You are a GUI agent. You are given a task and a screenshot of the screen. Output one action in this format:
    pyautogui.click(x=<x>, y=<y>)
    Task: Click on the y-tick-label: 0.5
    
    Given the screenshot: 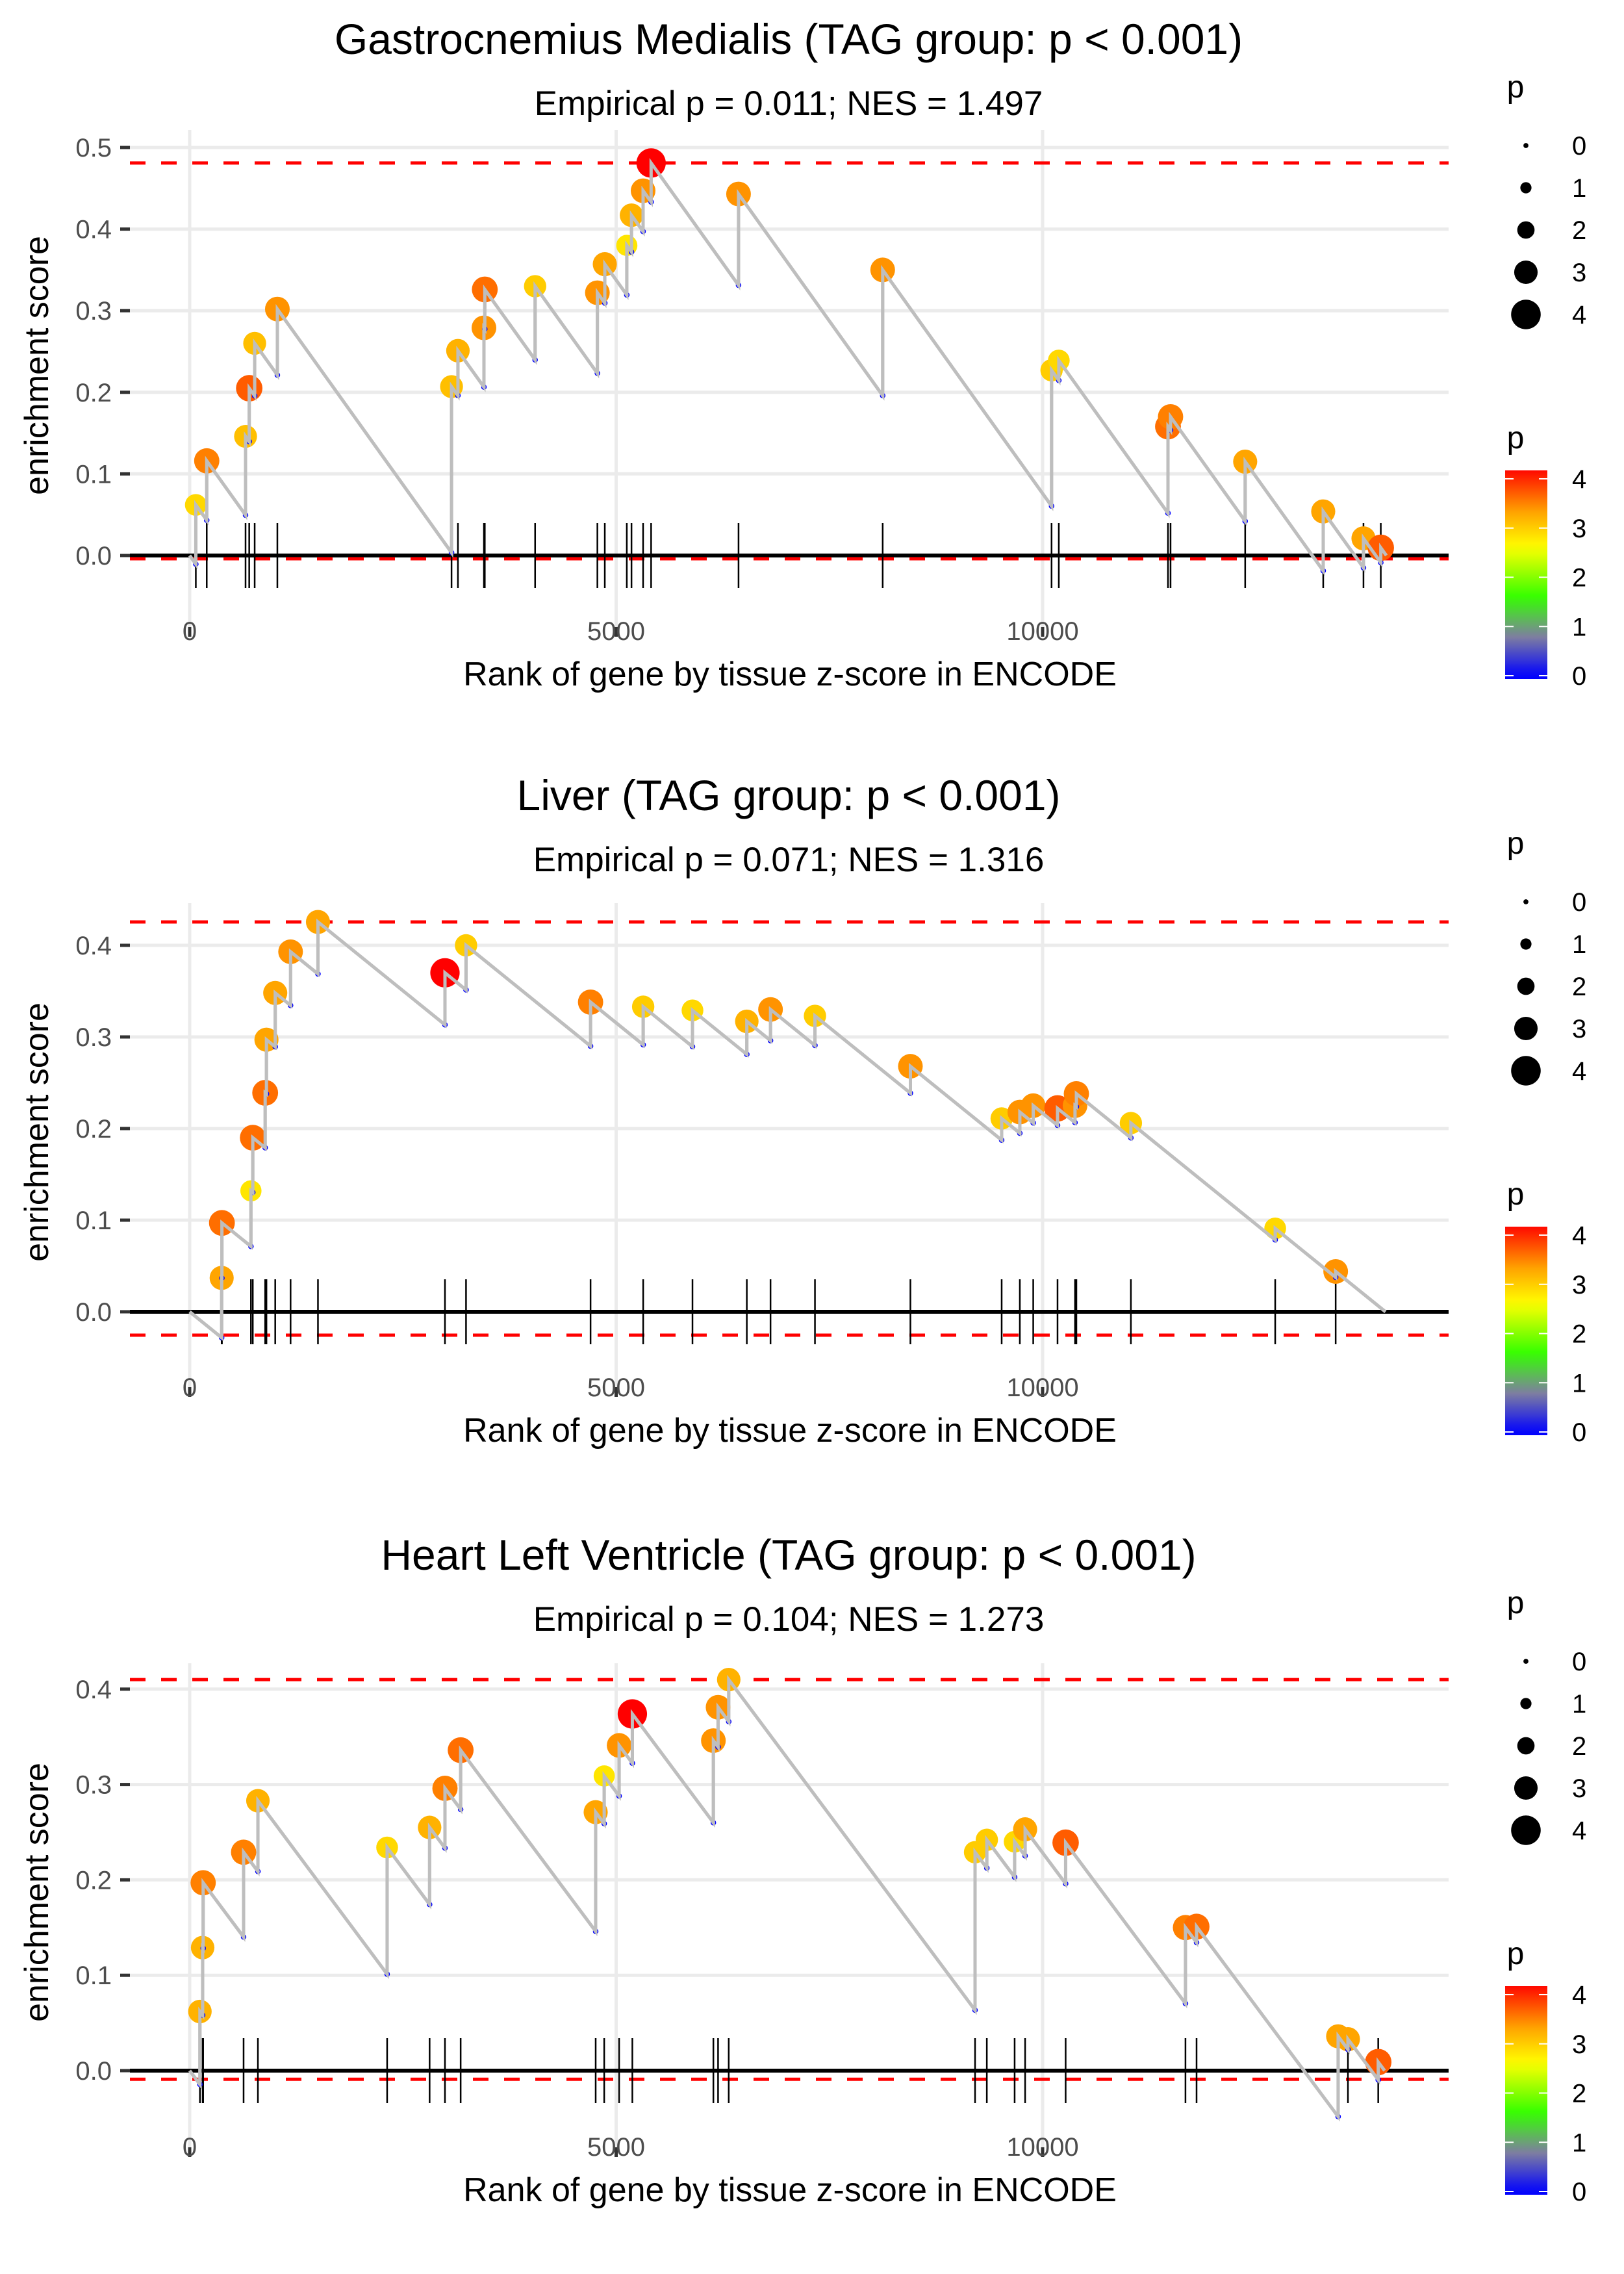 What is the action you would take?
    pyautogui.click(x=93, y=148)
    